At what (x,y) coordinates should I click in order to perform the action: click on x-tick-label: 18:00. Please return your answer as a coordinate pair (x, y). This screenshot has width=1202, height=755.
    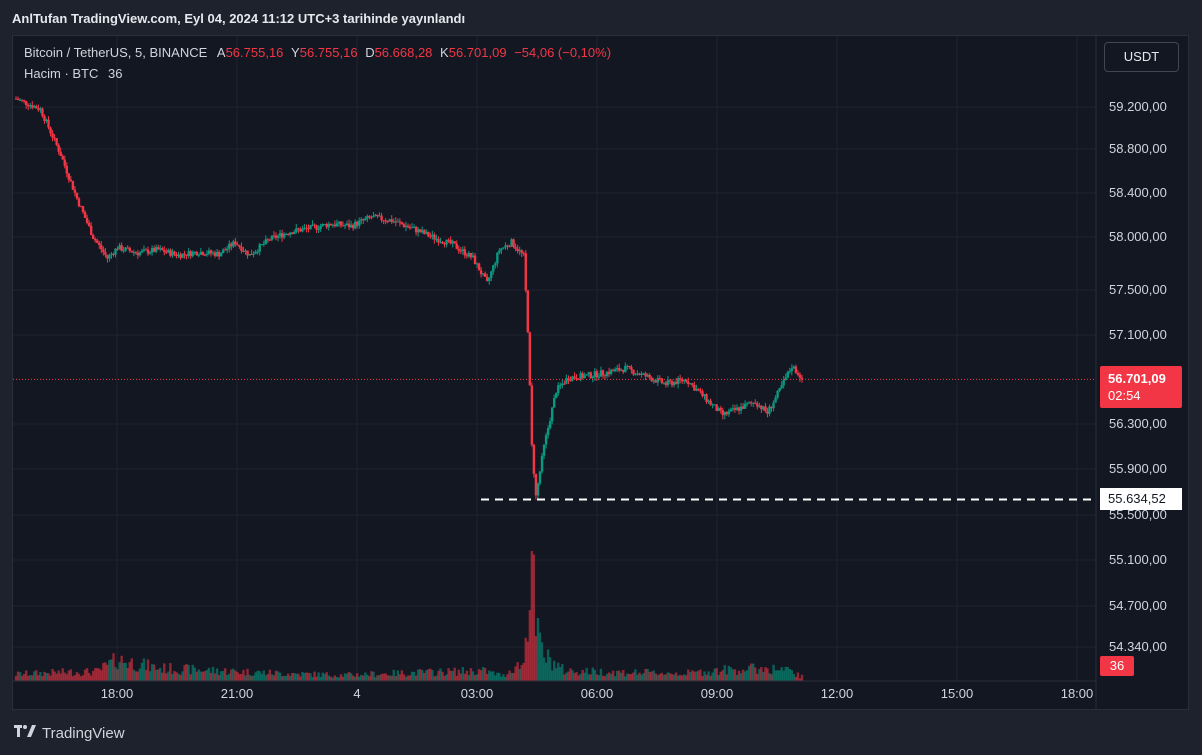
    Looking at the image, I should click on (1077, 693).